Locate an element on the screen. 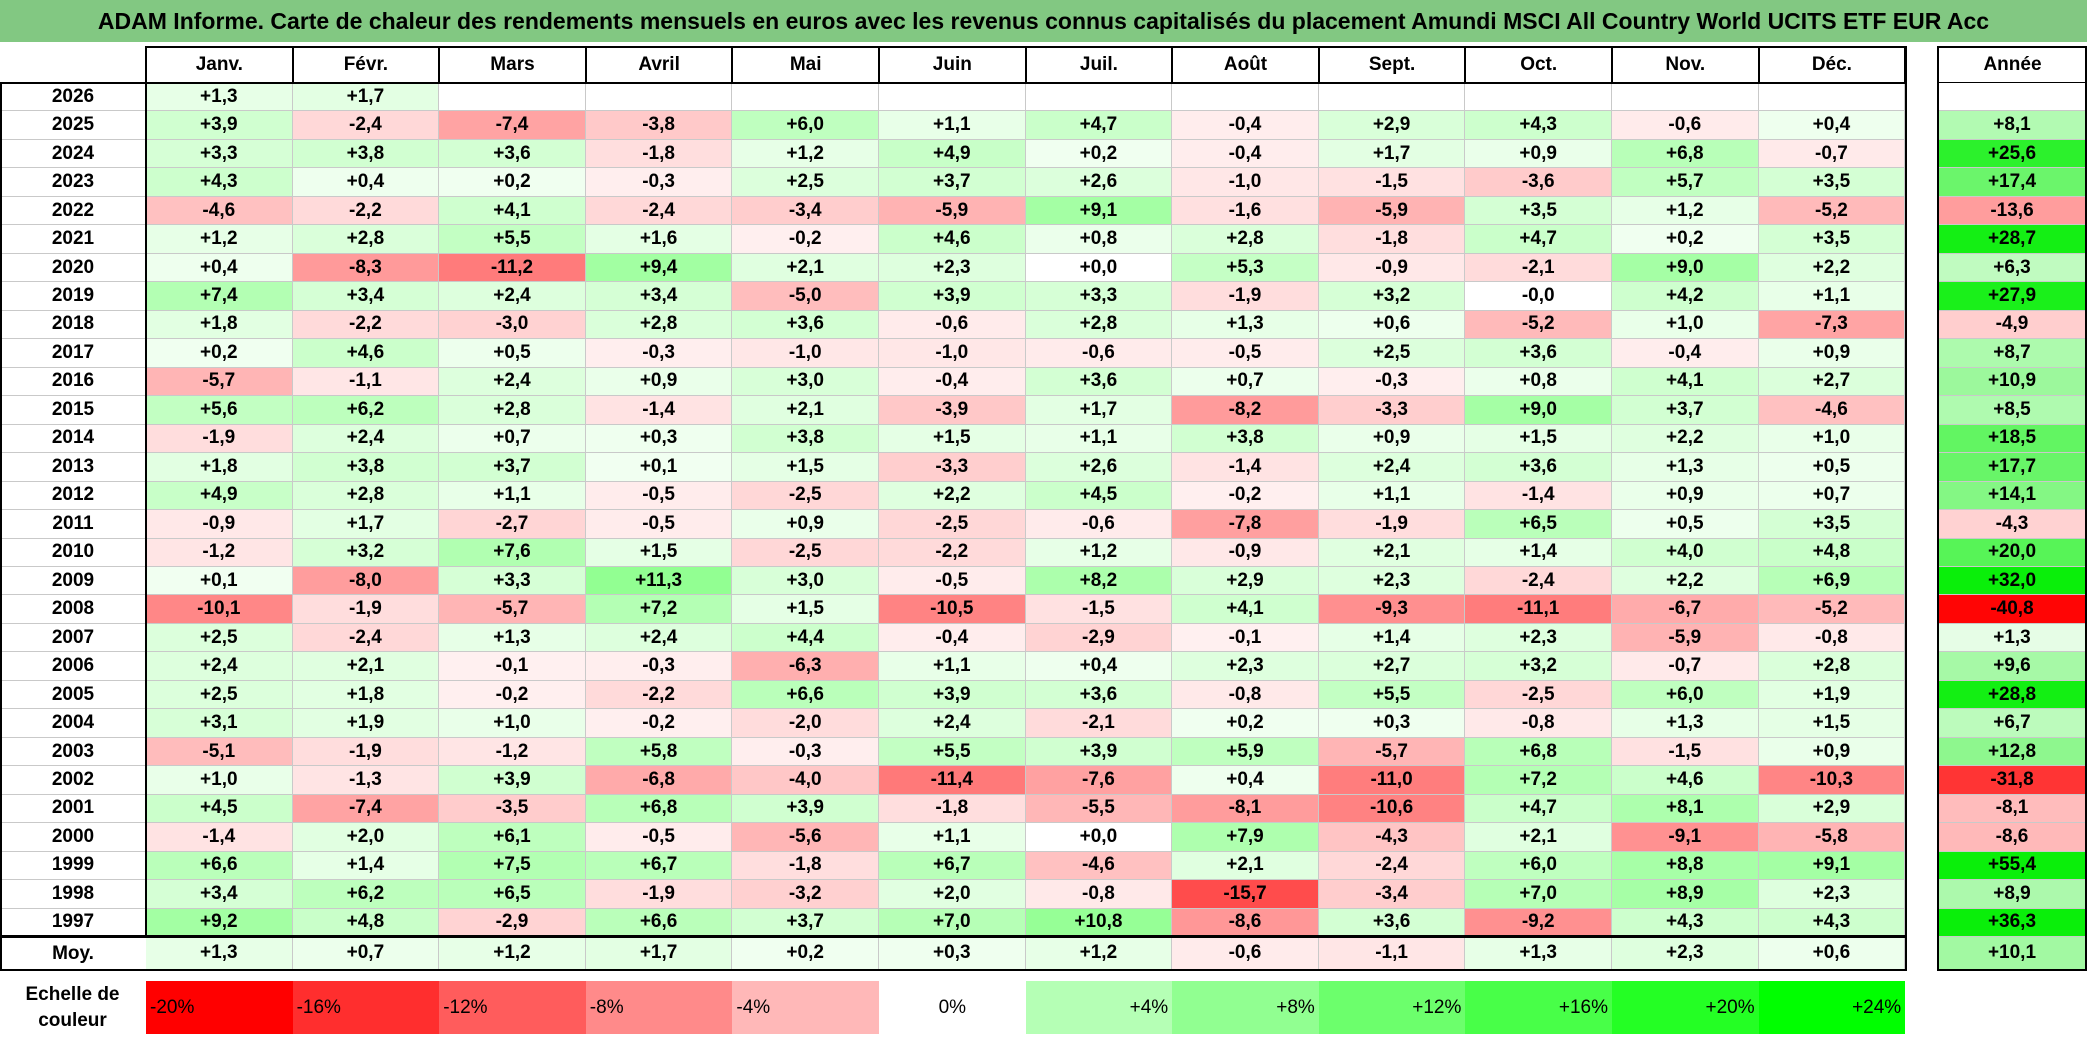 This screenshot has width=2087, height=1037. heatmap-cell: +2,6 is located at coordinates (1099, 467).